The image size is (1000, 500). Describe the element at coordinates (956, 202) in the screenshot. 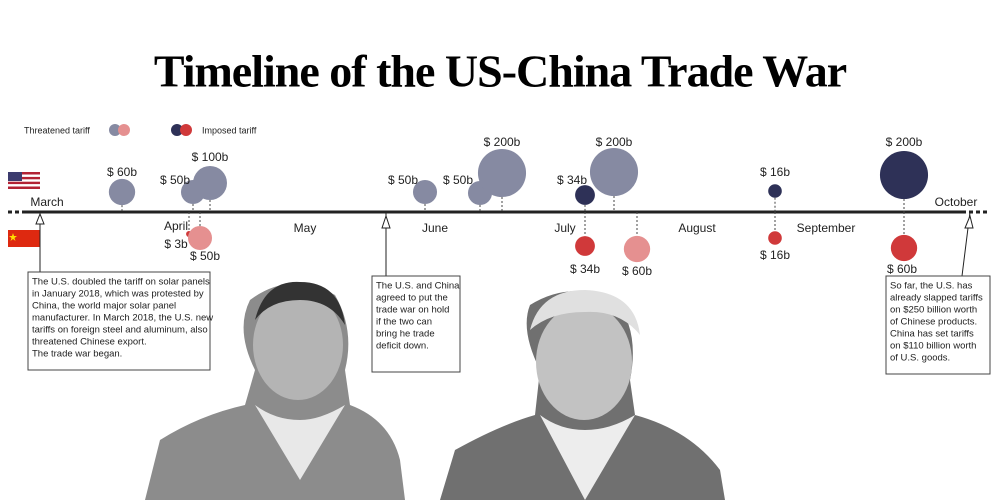

I see `month-label: October` at that location.